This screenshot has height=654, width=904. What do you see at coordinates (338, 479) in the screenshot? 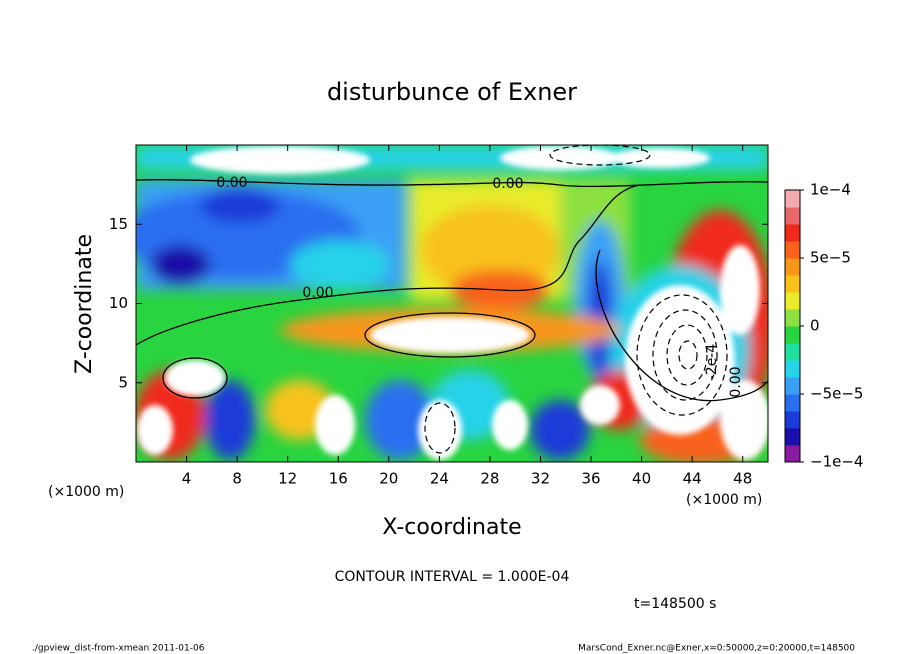
I see `x-tick-label: 16` at bounding box center [338, 479].